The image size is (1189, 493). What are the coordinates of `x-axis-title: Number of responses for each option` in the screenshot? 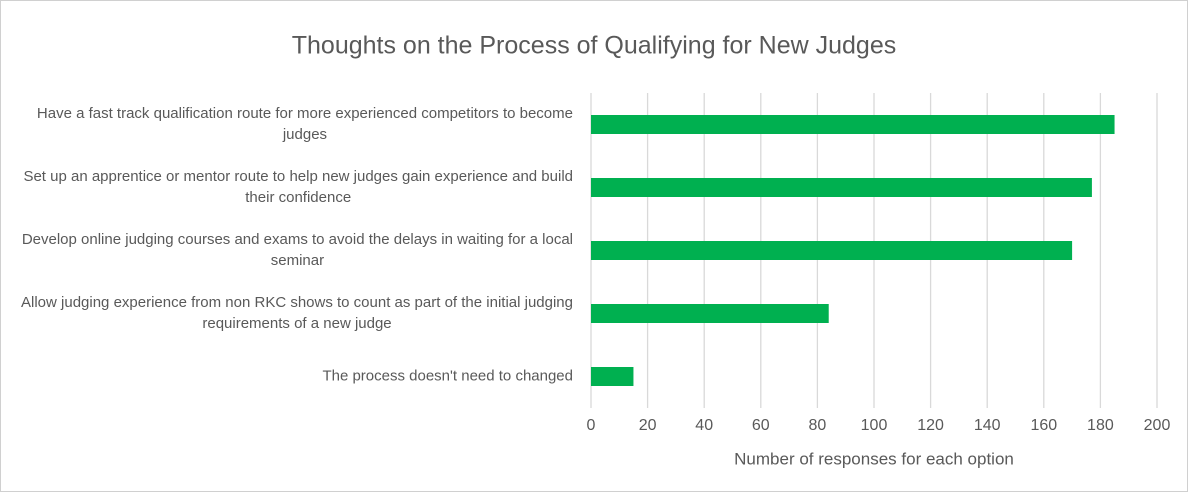 It's located at (874, 458).